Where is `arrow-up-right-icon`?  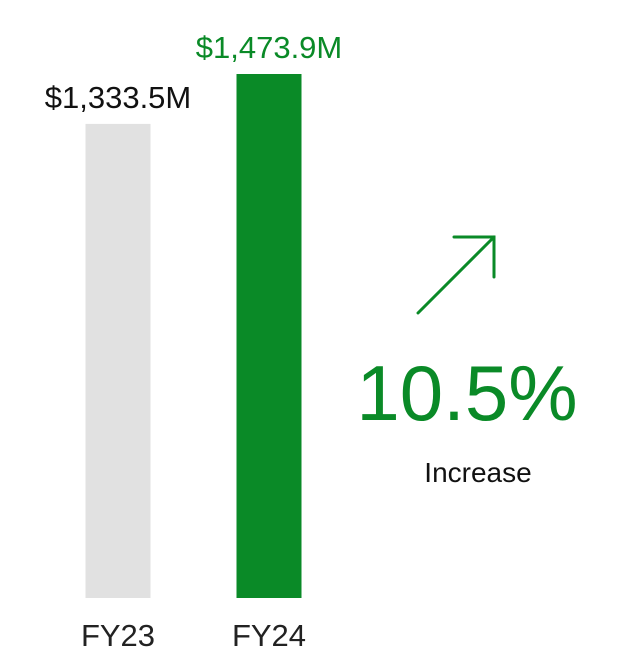
arrow-up-right-icon is located at coordinates (456, 275).